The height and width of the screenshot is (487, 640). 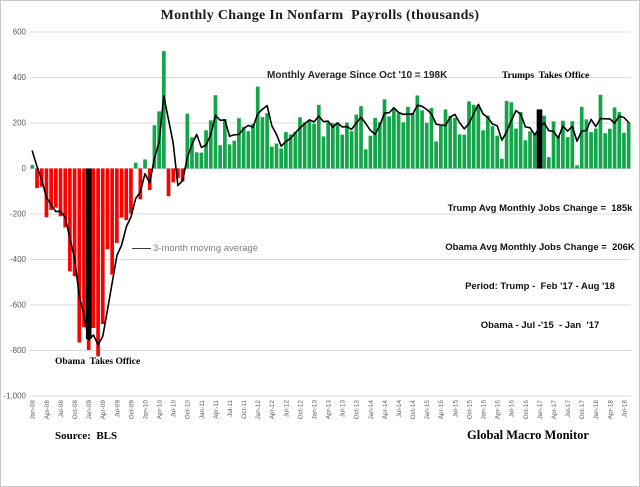 What do you see at coordinates (540, 286) in the screenshot?
I see `stats-line-period-trump: Period: Trump - Feb '17 - Aug '18` at bounding box center [540, 286].